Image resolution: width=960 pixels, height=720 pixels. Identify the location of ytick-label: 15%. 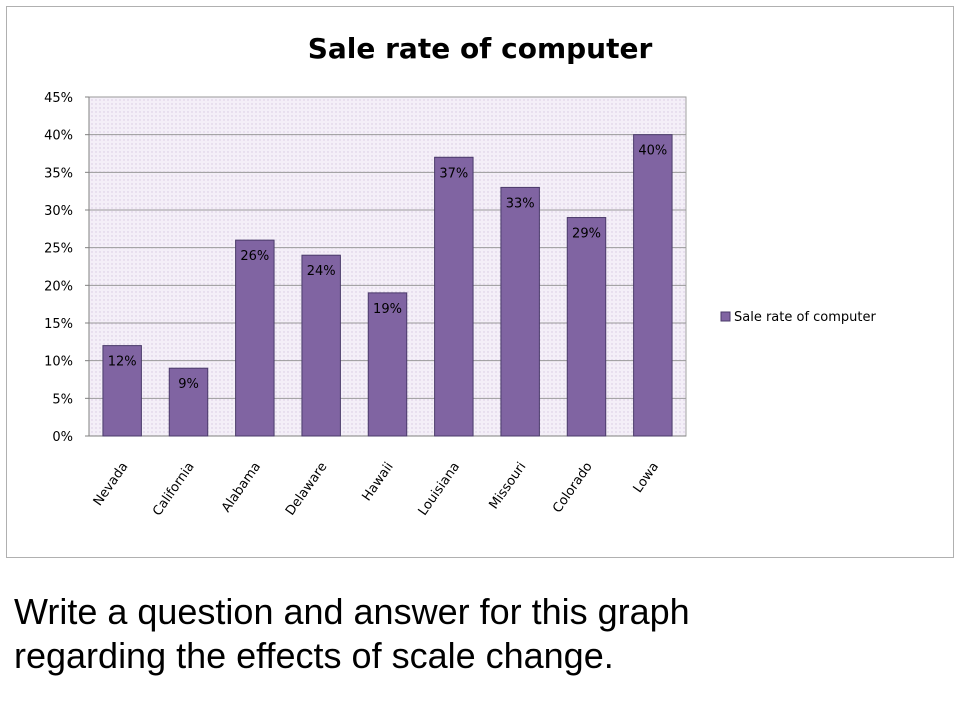
(58, 324).